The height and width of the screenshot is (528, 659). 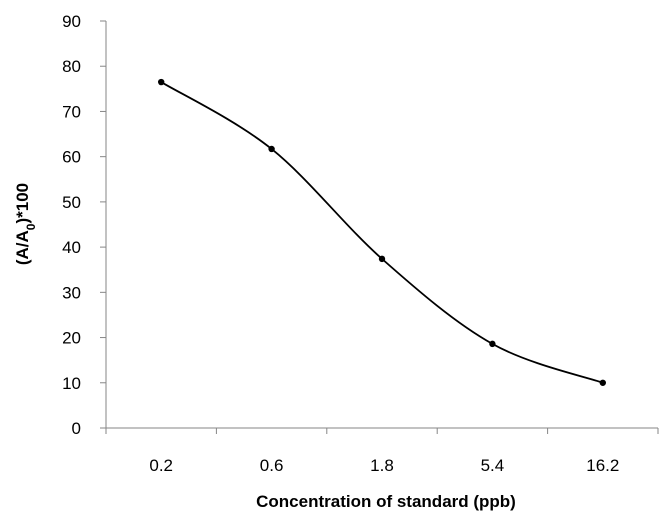 I want to click on y-tick-label: 0, so click(x=76, y=428).